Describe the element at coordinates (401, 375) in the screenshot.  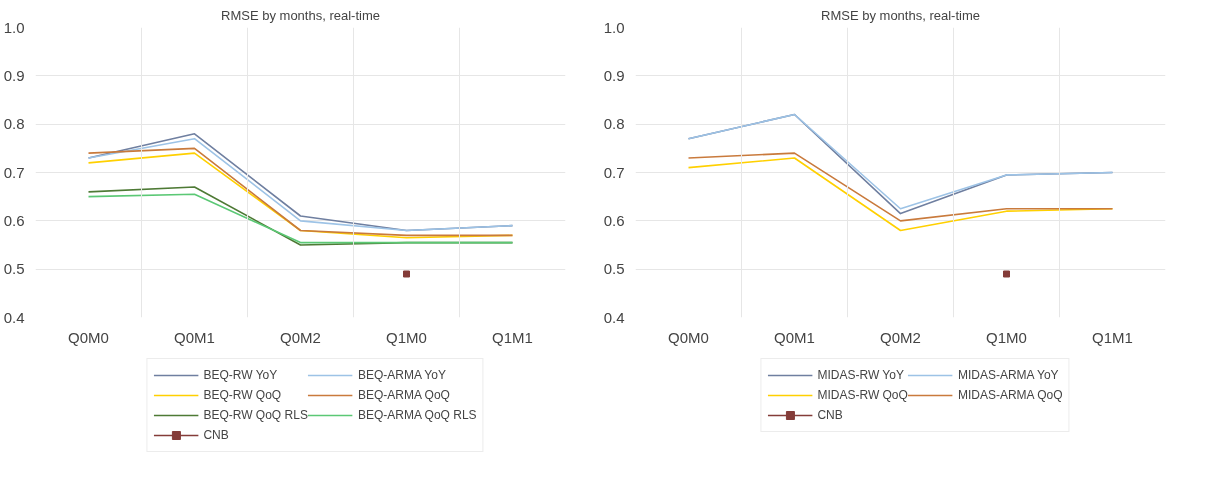
I see `legend-label: BEQ-ARMA YoY` at that location.